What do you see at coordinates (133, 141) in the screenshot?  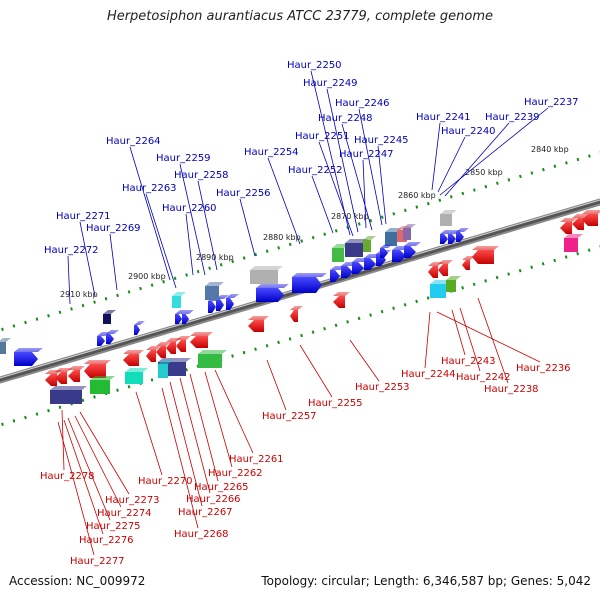 I see `forward-gene-label: Haur_2264` at bounding box center [133, 141].